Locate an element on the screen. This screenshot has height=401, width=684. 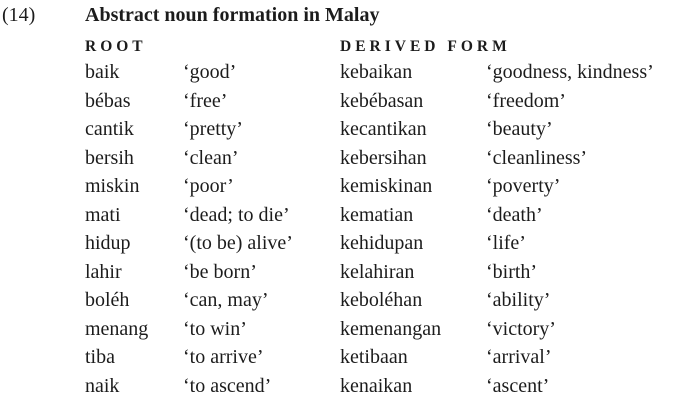
column-header-derived-form: DERIVED FORM is located at coordinates (425, 46).